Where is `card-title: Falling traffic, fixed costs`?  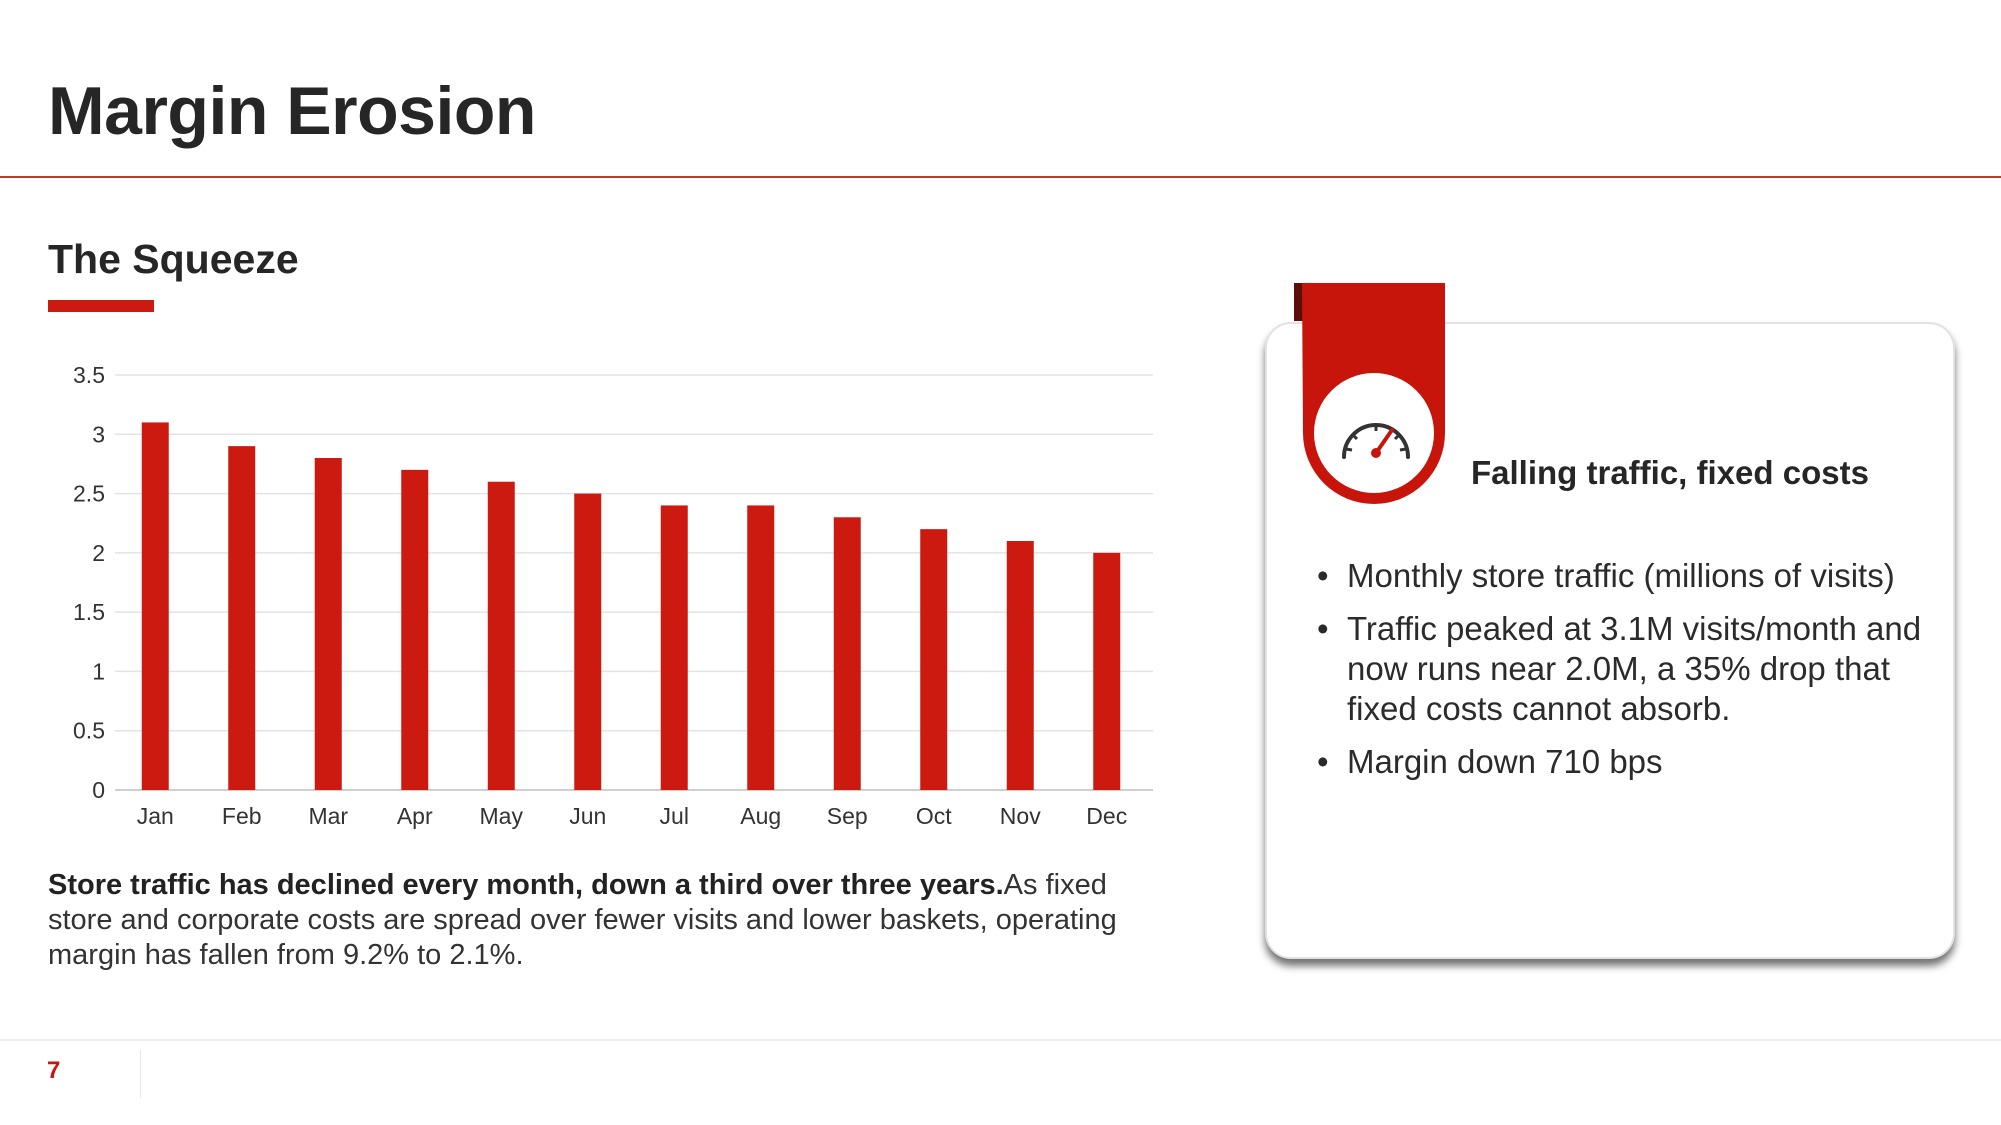
card-title: Falling traffic, fixed costs is located at coordinates (1670, 472).